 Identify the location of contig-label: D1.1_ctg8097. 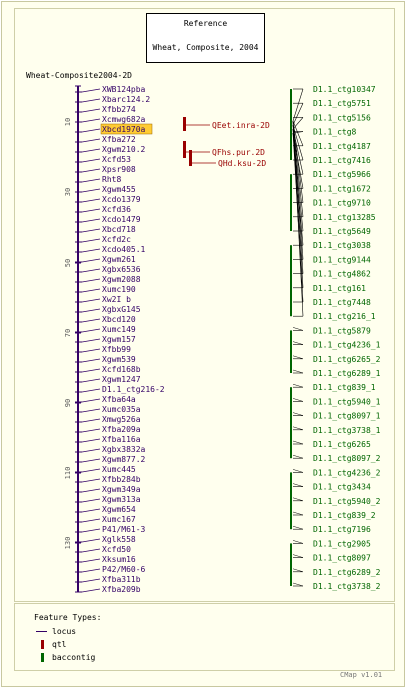
(342, 558).